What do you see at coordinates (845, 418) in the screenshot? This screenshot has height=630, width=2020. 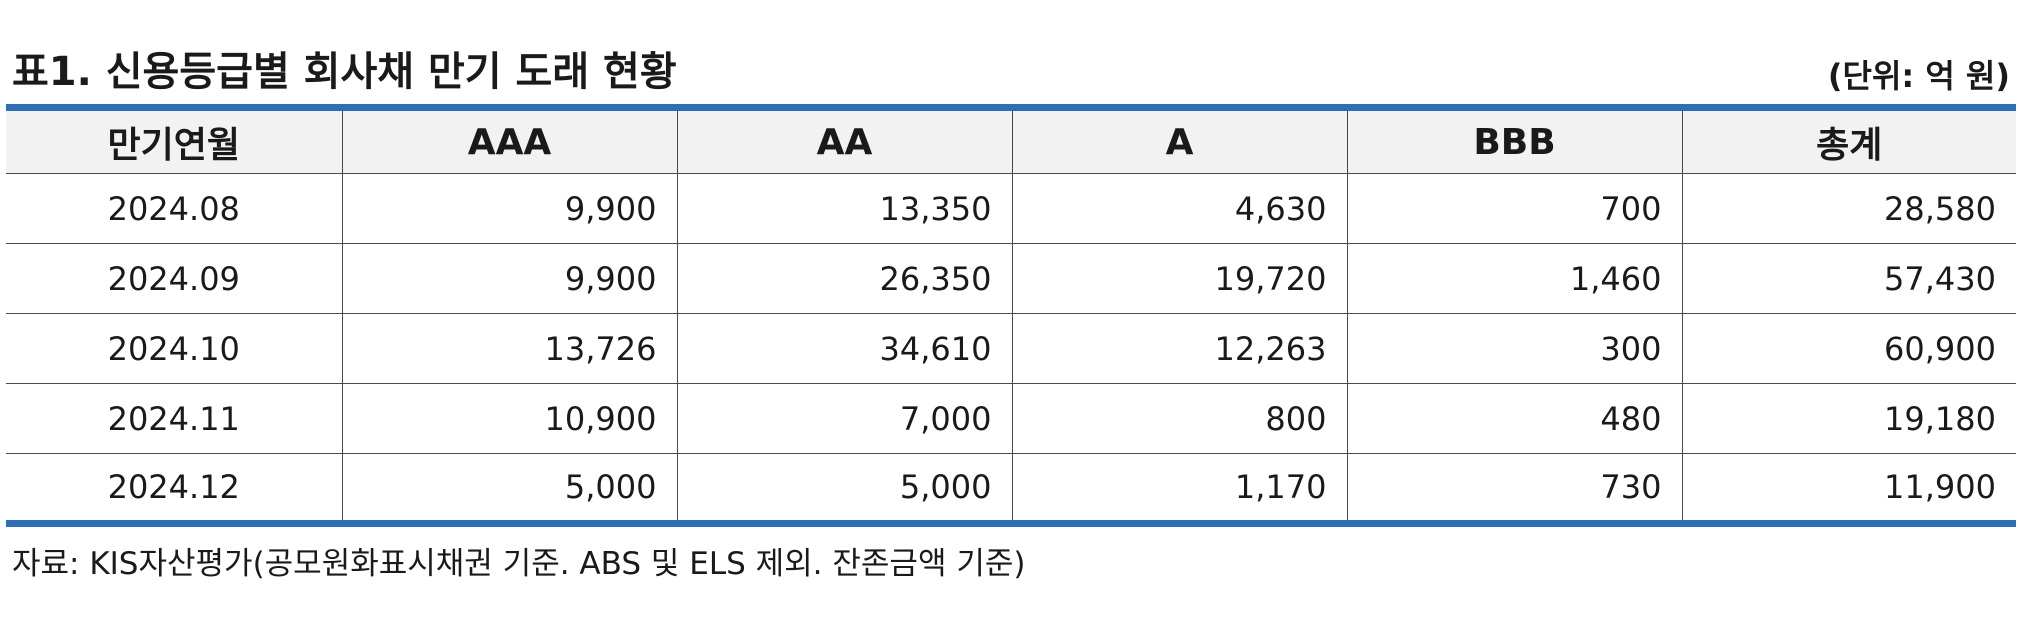 I see `cell-aa: 7,000` at bounding box center [845, 418].